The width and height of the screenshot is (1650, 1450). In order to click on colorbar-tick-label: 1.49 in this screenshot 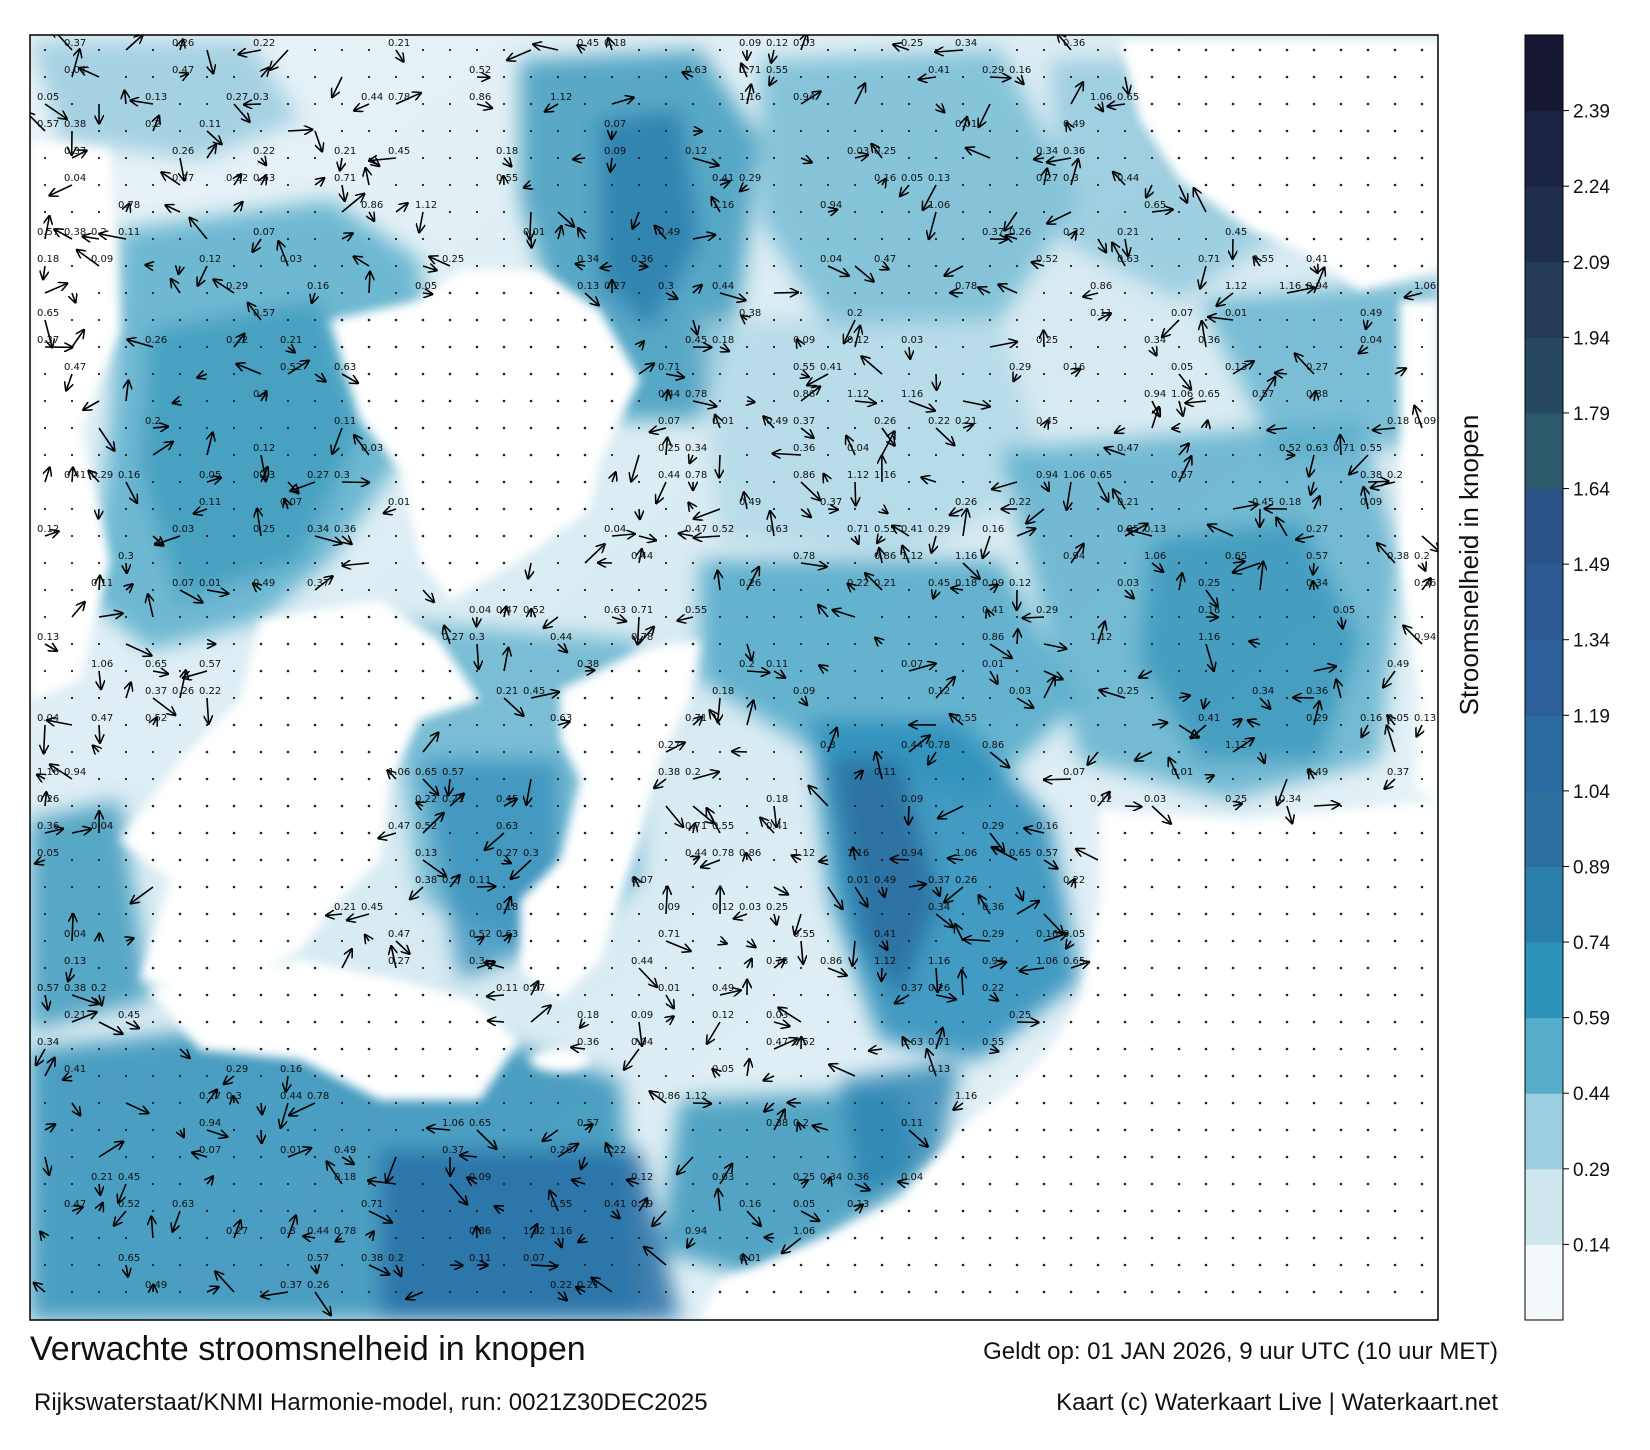, I will do `click(1591, 565)`.